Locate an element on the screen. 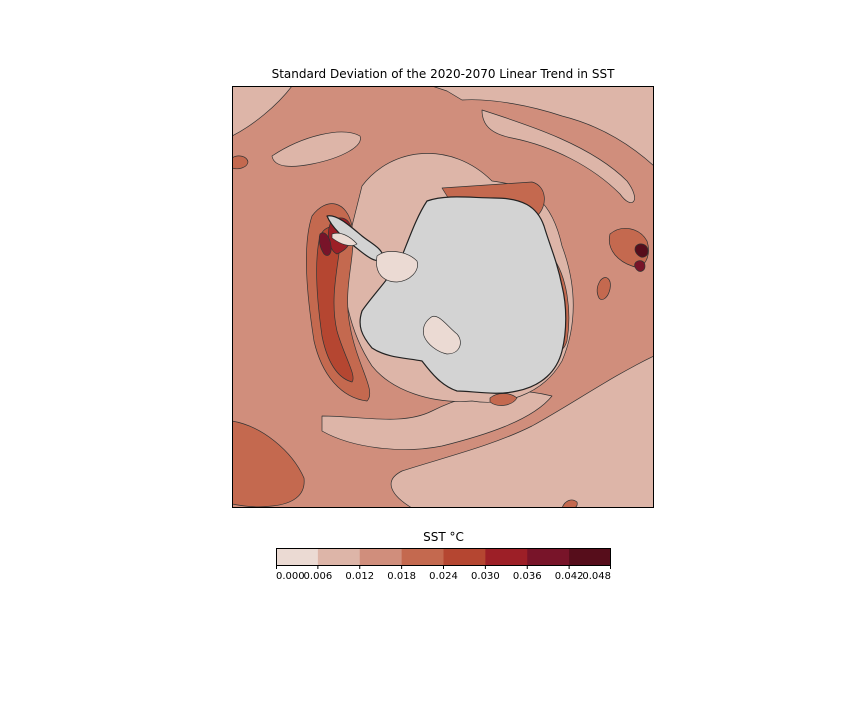 This screenshot has width=864, height=720. ross-ice-shelf is located at coordinates (442, 335).